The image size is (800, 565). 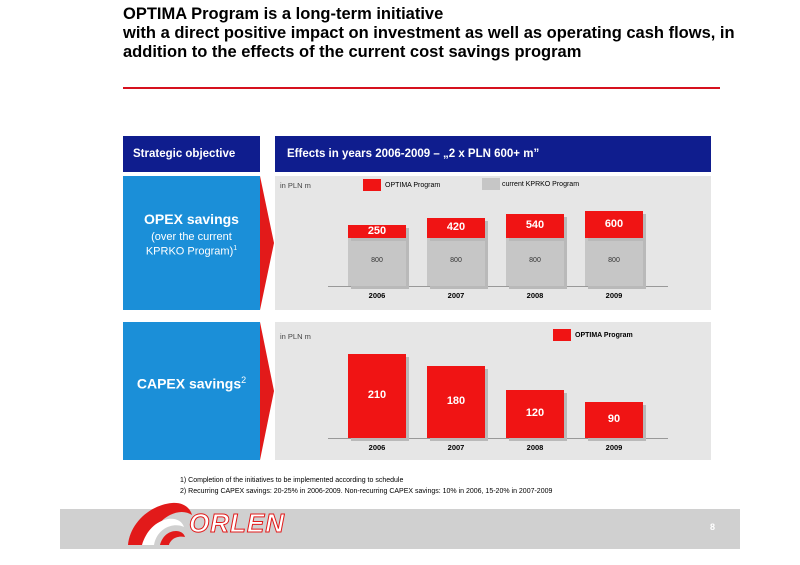 I want to click on capex-bar-value-2006: 210, so click(x=377, y=395).